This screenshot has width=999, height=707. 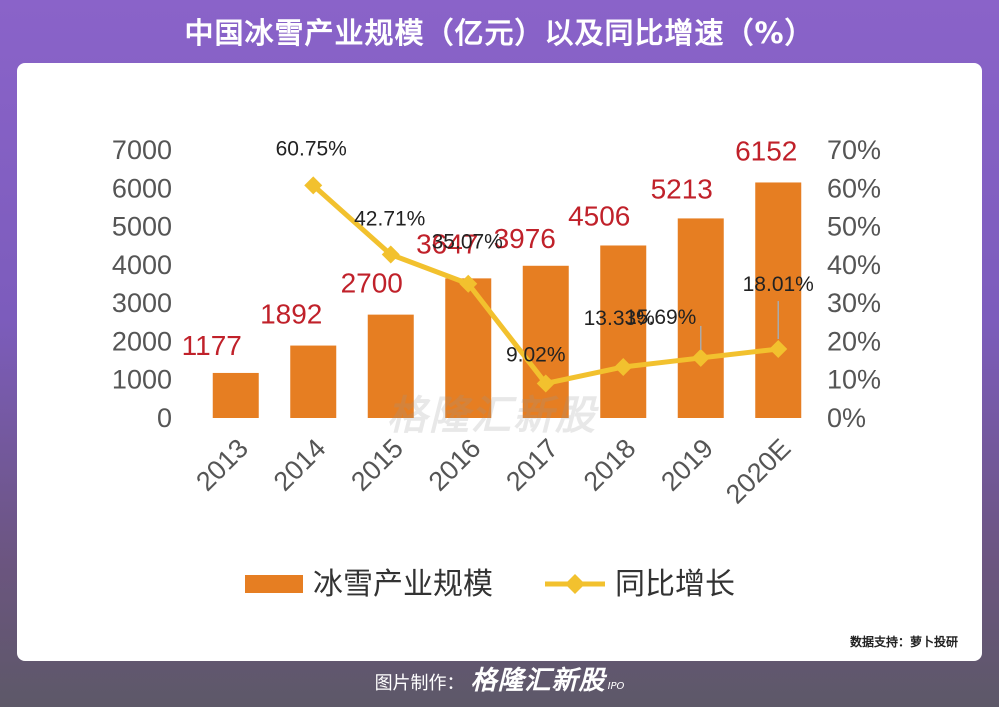 What do you see at coordinates (492, 416) in the screenshot?
I see `watermark: 格隆汇新股` at bounding box center [492, 416].